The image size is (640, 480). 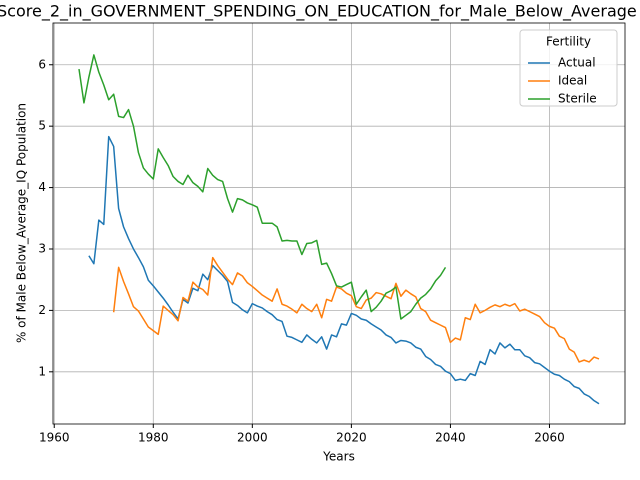 What do you see at coordinates (577, 99) in the screenshot?
I see `legend-label: Sterile` at bounding box center [577, 99].